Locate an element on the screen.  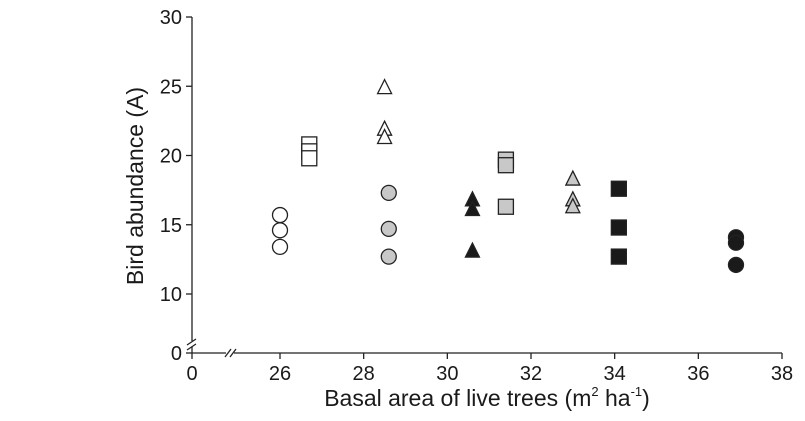
y-tick-label: 10 is located at coordinates (171, 295).